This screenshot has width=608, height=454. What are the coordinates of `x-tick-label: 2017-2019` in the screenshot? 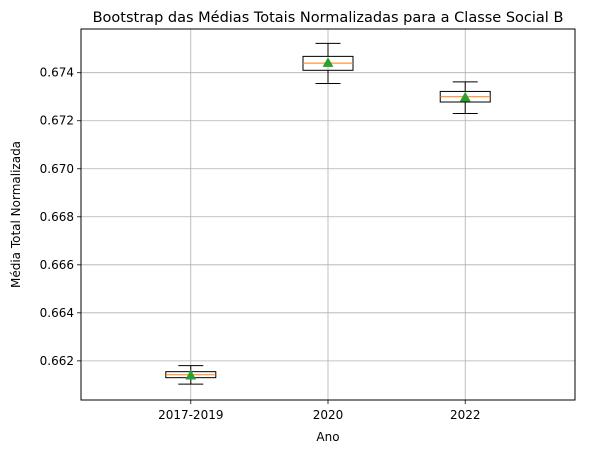 It's located at (190, 415).